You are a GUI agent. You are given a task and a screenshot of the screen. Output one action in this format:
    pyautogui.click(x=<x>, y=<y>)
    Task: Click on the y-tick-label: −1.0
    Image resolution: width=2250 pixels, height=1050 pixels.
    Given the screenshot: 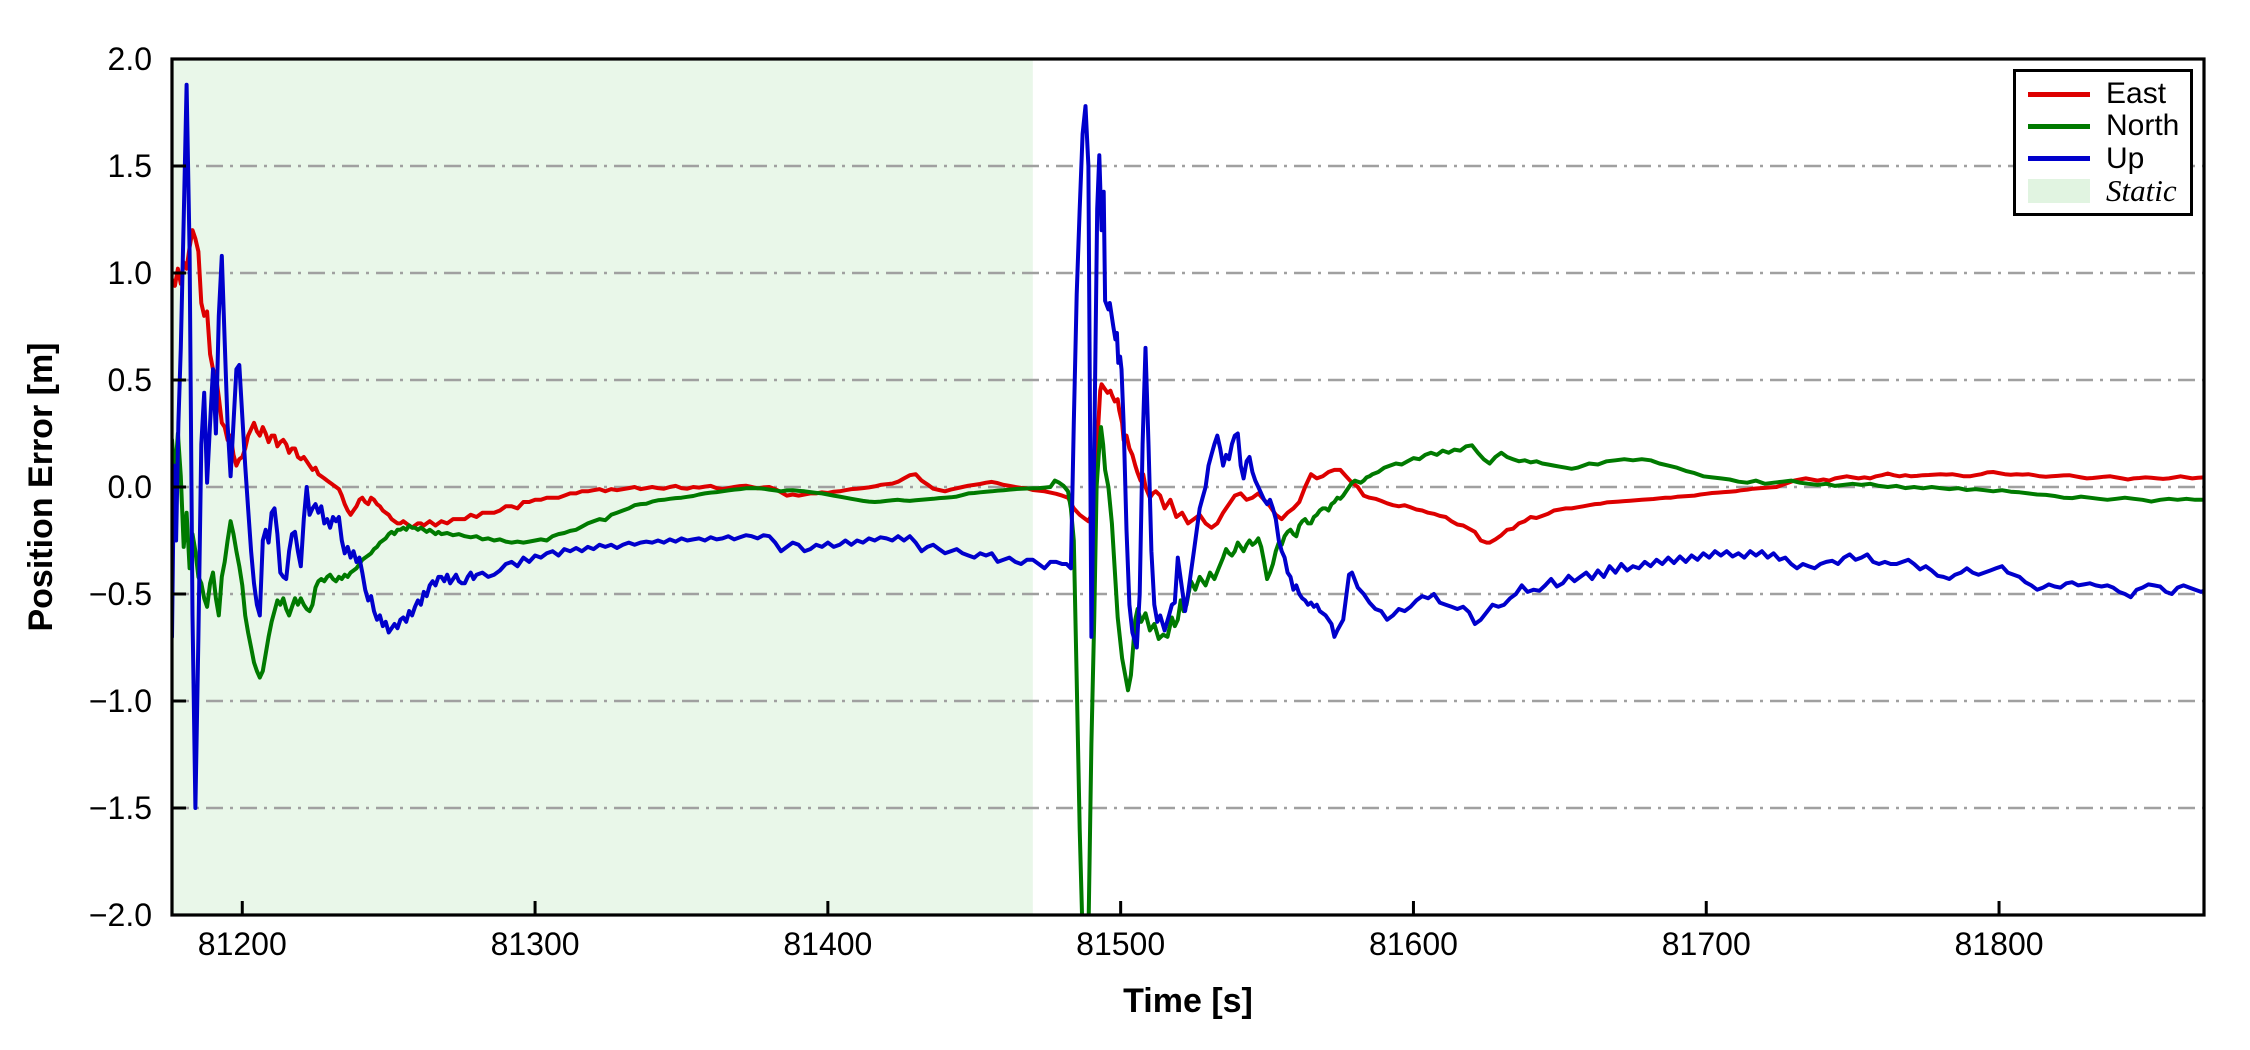 What is the action you would take?
    pyautogui.click(x=120, y=701)
    